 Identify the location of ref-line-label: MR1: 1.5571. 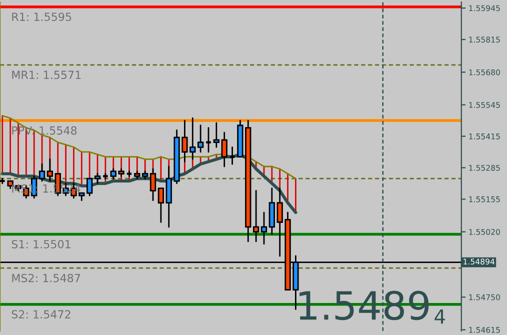
(46, 75).